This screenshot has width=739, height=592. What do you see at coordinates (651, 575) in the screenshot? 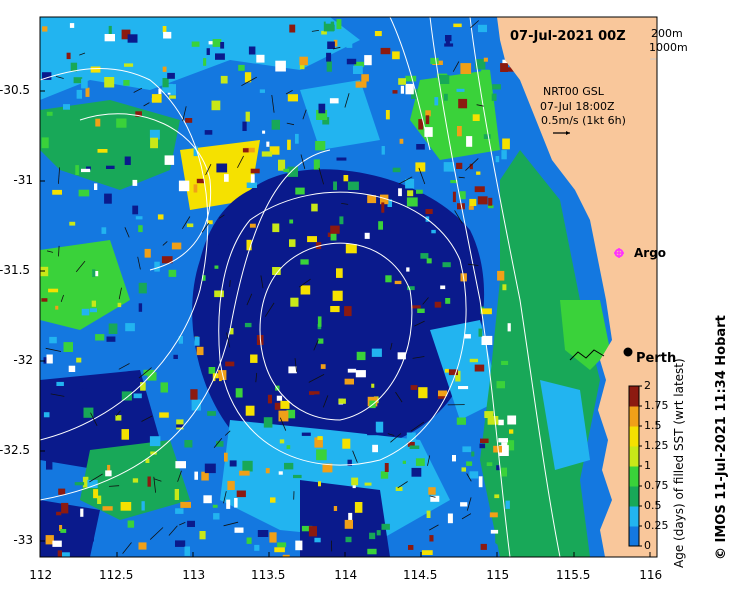
I see `x-tick-label: 116` at bounding box center [651, 575].